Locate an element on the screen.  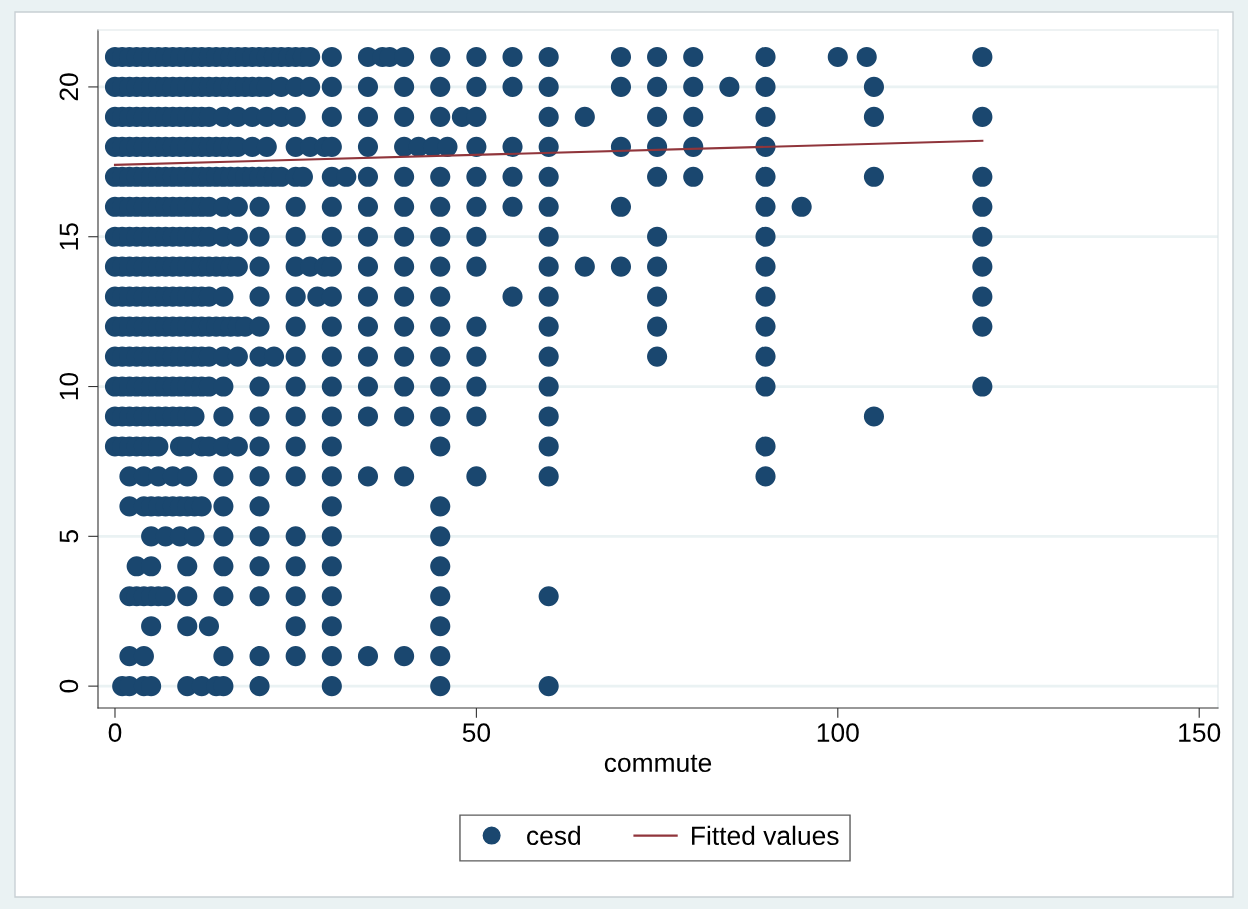
x-tick-label: 50 is located at coordinates (476, 732).